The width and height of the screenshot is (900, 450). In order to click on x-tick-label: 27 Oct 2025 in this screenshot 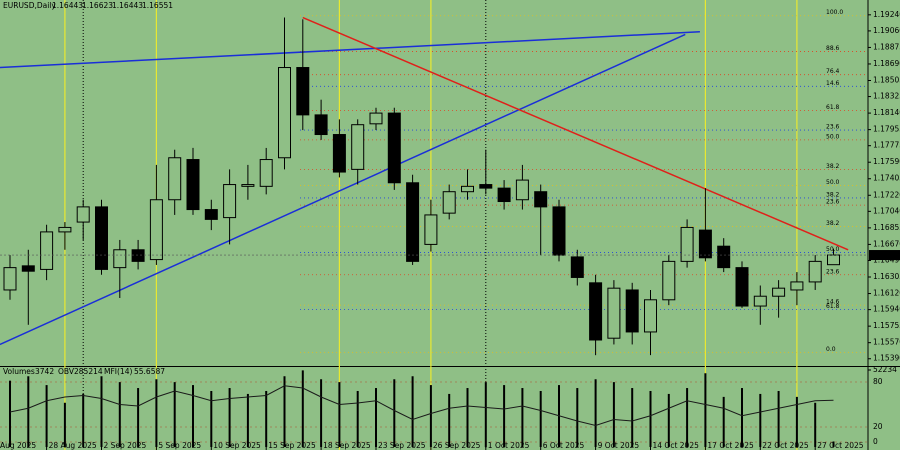, I will do `click(840, 445)`.